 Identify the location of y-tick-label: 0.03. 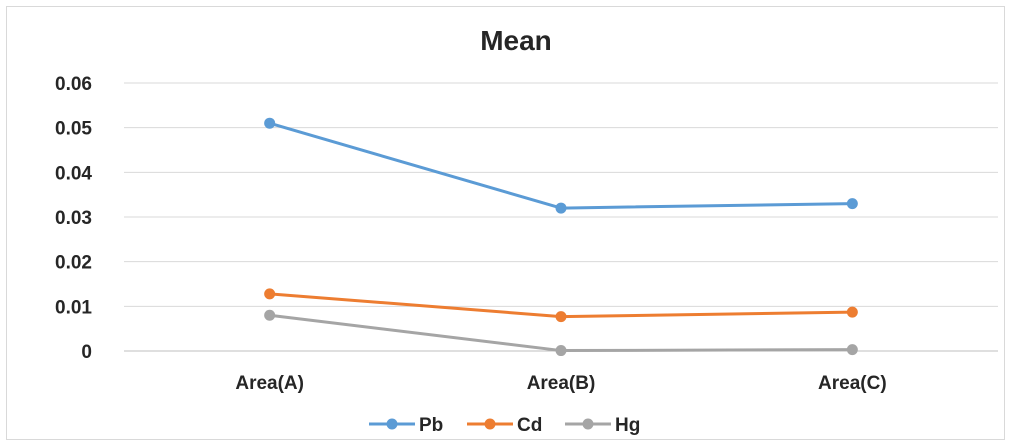
(73, 218).